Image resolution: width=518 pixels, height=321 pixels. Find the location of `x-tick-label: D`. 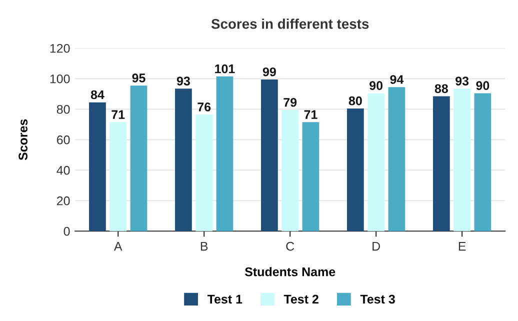

x-tick-label: D is located at coordinates (376, 246).